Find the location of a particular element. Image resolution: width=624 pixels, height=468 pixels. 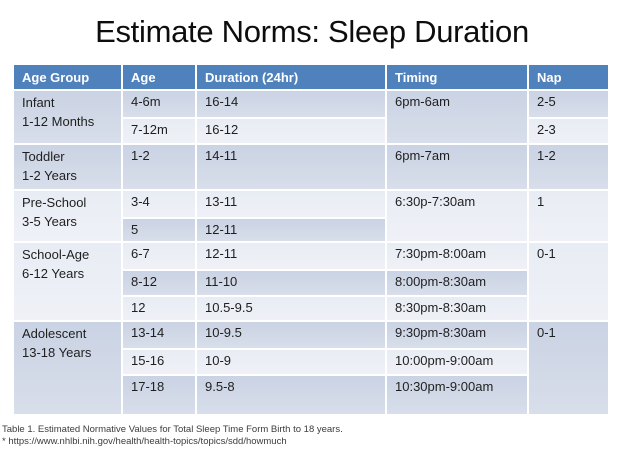

page-title: Estimate Norms: Sleep Duration is located at coordinates (312, 31).